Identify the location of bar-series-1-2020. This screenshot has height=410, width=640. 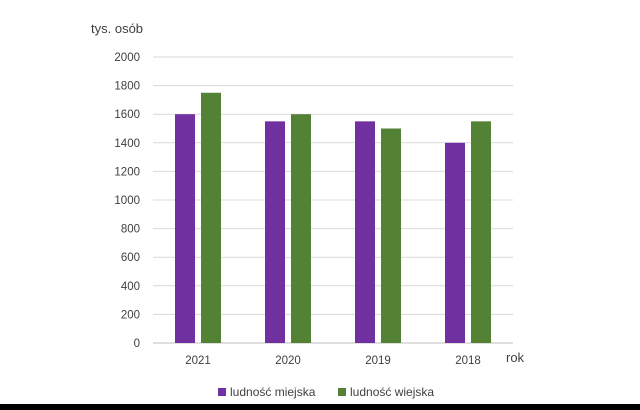
(275, 232).